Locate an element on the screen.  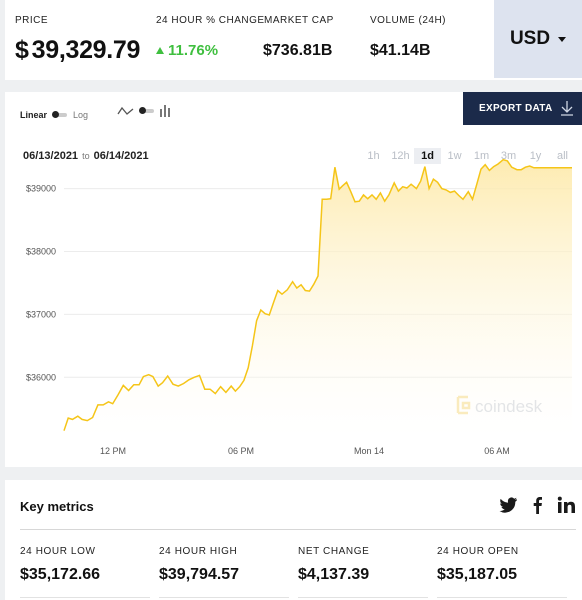
metric-label: 24 HOUR OPEN is located at coordinates (478, 551).